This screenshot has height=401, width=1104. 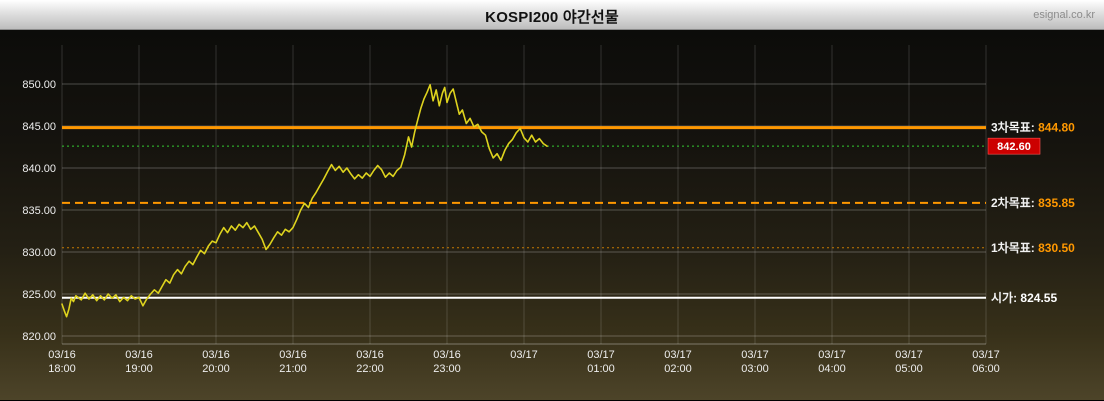 What do you see at coordinates (601, 369) in the screenshot?
I see `x-tick-time: 01:00` at bounding box center [601, 369].